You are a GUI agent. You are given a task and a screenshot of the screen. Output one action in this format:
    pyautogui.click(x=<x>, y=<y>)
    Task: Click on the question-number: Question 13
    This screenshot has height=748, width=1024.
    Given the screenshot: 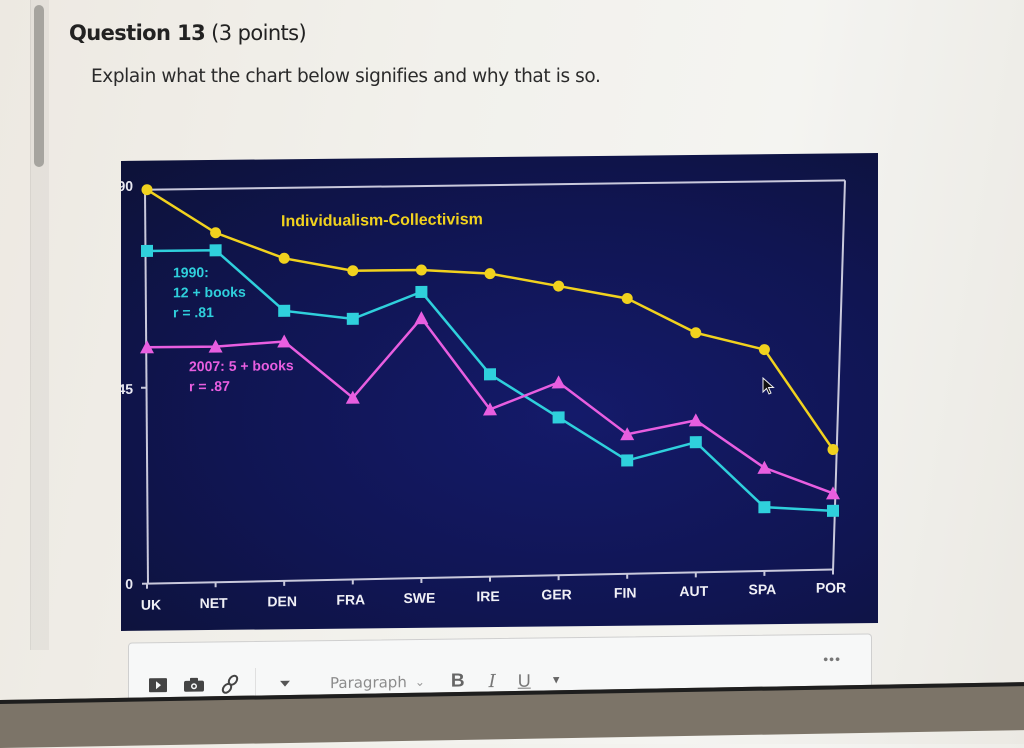 What is the action you would take?
    pyautogui.click(x=137, y=33)
    